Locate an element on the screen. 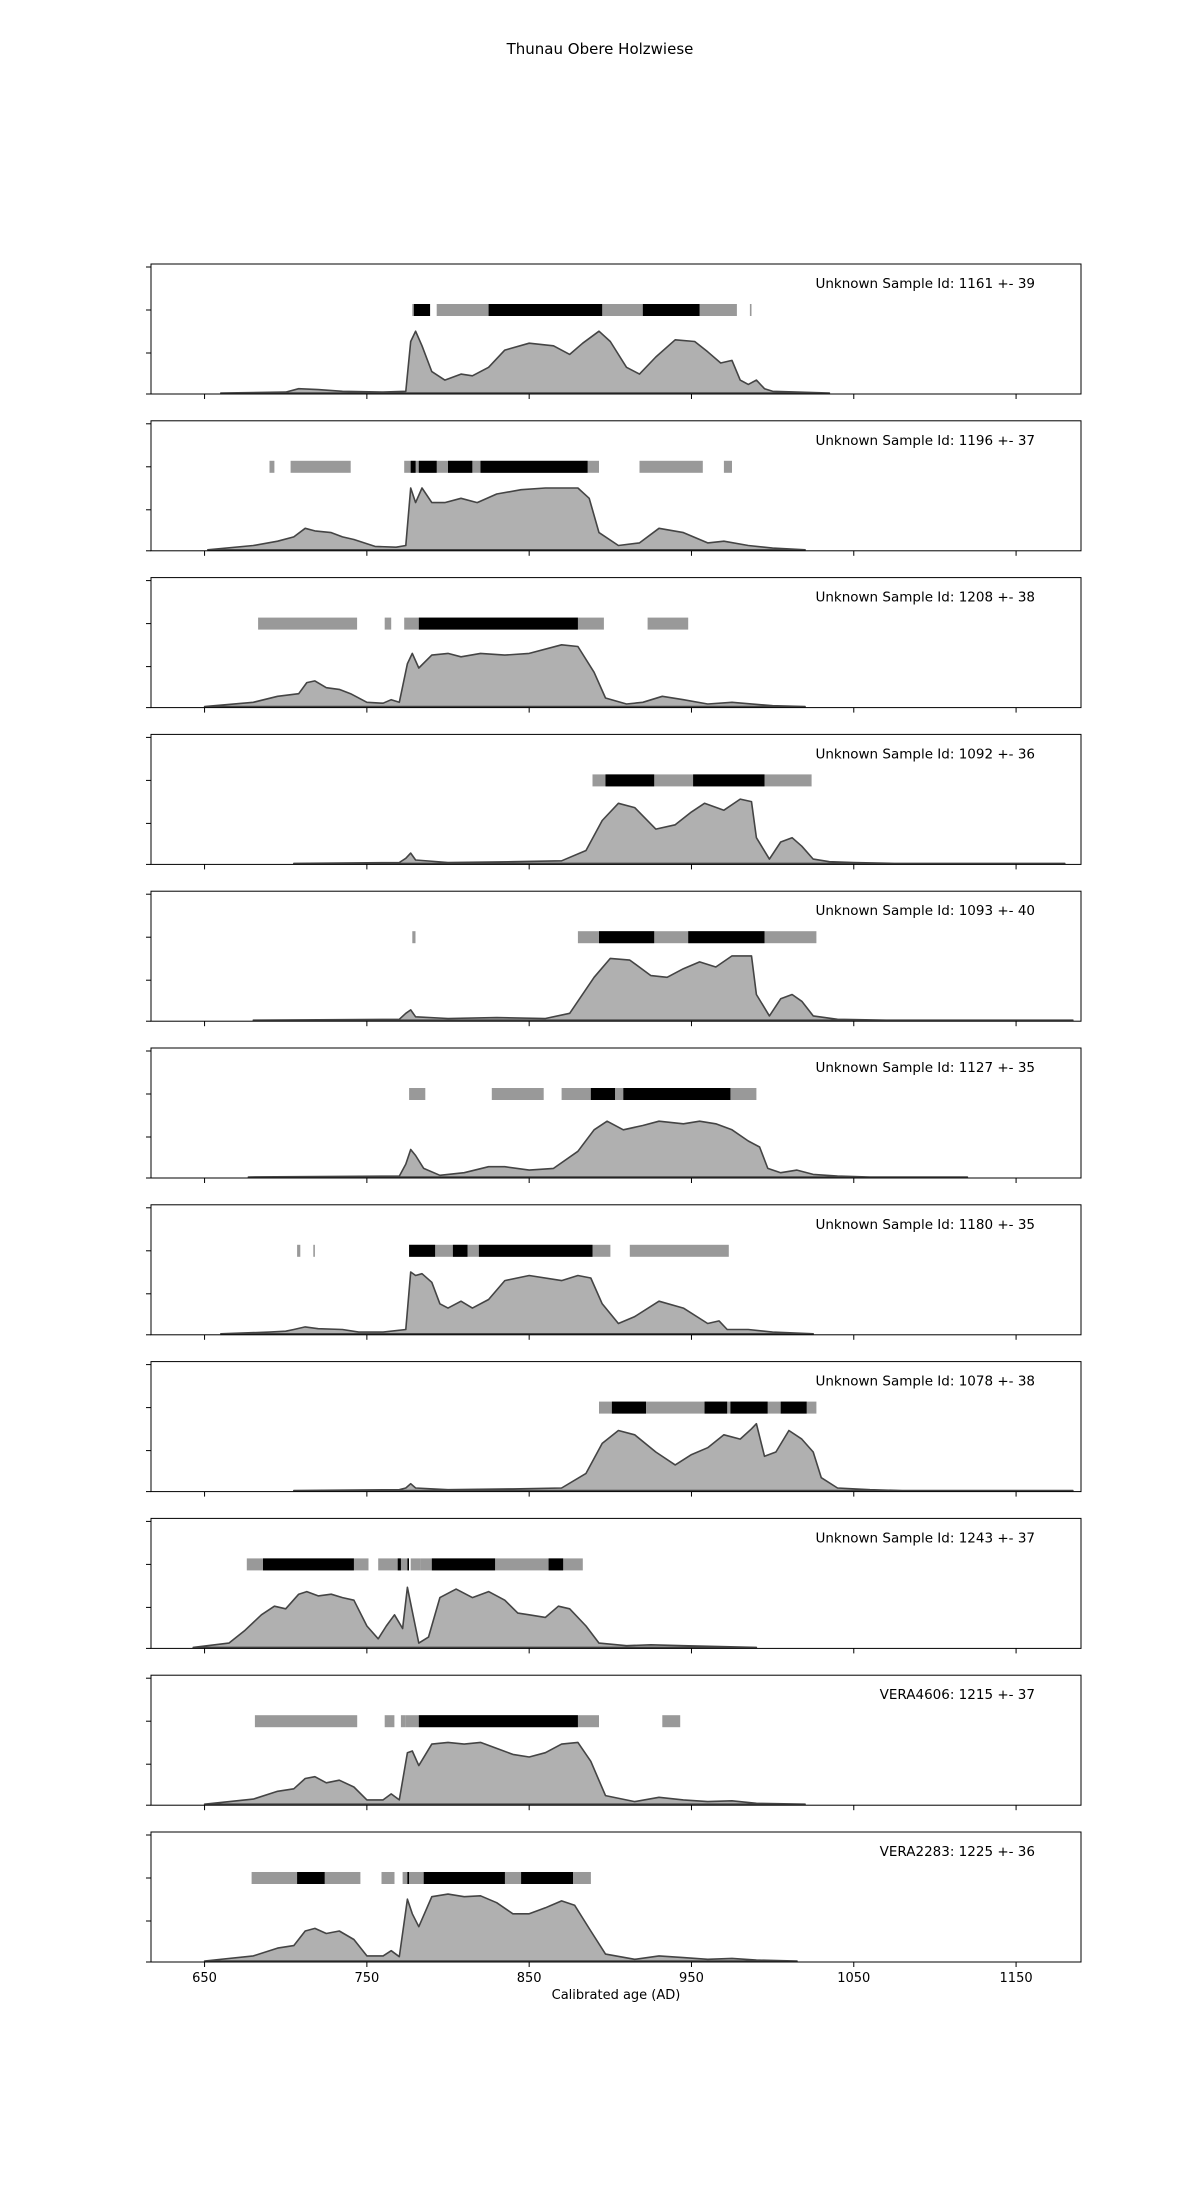  panel-label: VERA2283: 1225 +- 36 is located at coordinates (957, 1852).